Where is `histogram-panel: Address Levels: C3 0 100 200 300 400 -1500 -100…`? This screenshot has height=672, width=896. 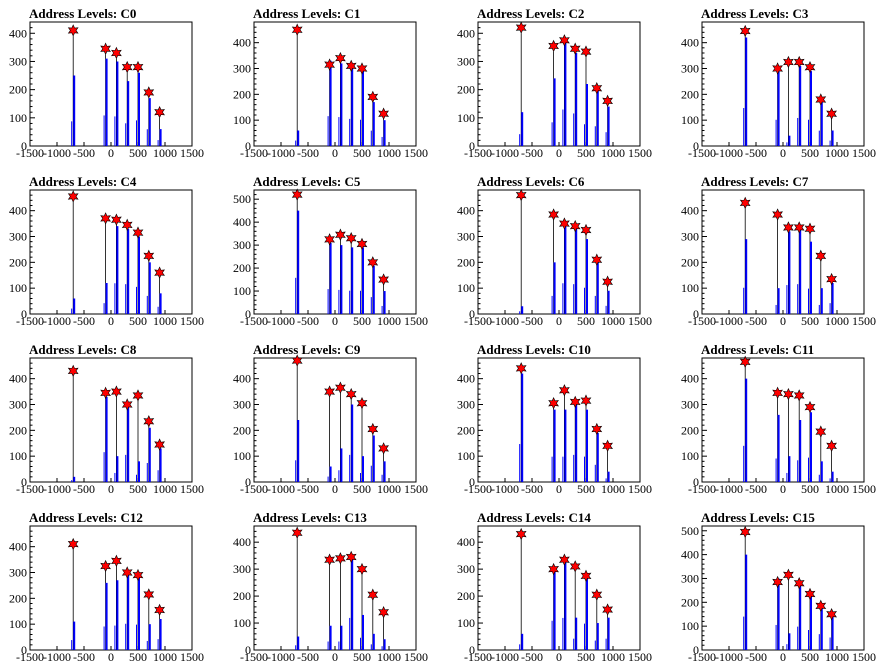
histogram-panel: Address Levels: C3 0 100 200 300 400 -1500 -100… is located at coordinates (784, 84).